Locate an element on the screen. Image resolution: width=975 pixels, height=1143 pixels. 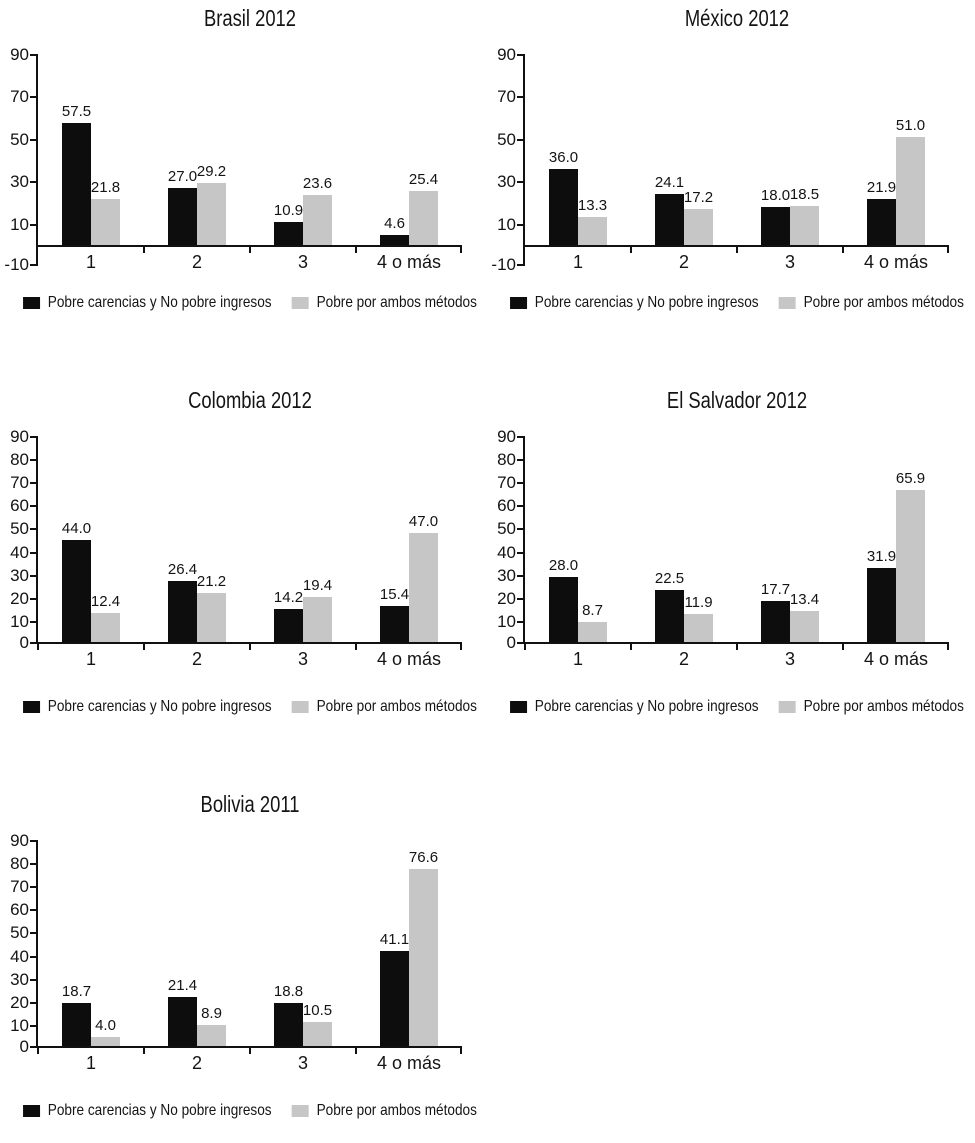
y-axis-label: 50 is located at coordinates (19, 932).